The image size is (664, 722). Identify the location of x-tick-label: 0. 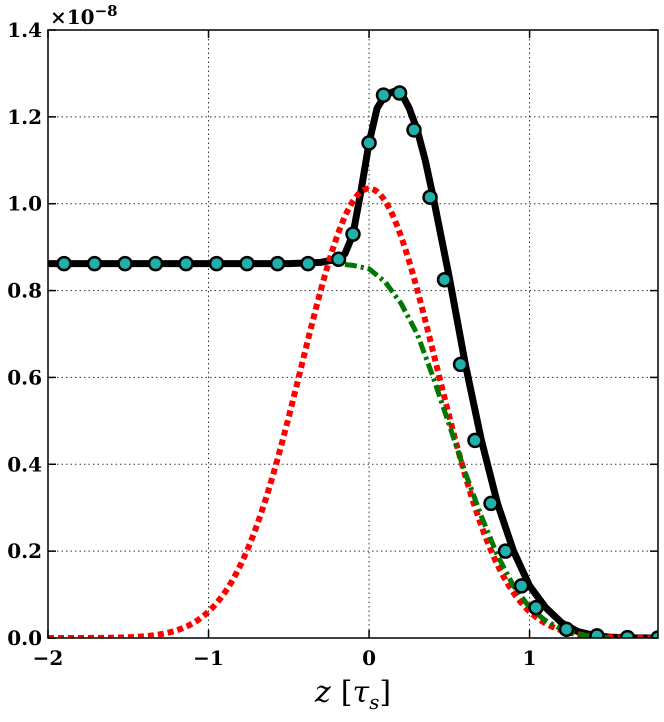
(369, 658).